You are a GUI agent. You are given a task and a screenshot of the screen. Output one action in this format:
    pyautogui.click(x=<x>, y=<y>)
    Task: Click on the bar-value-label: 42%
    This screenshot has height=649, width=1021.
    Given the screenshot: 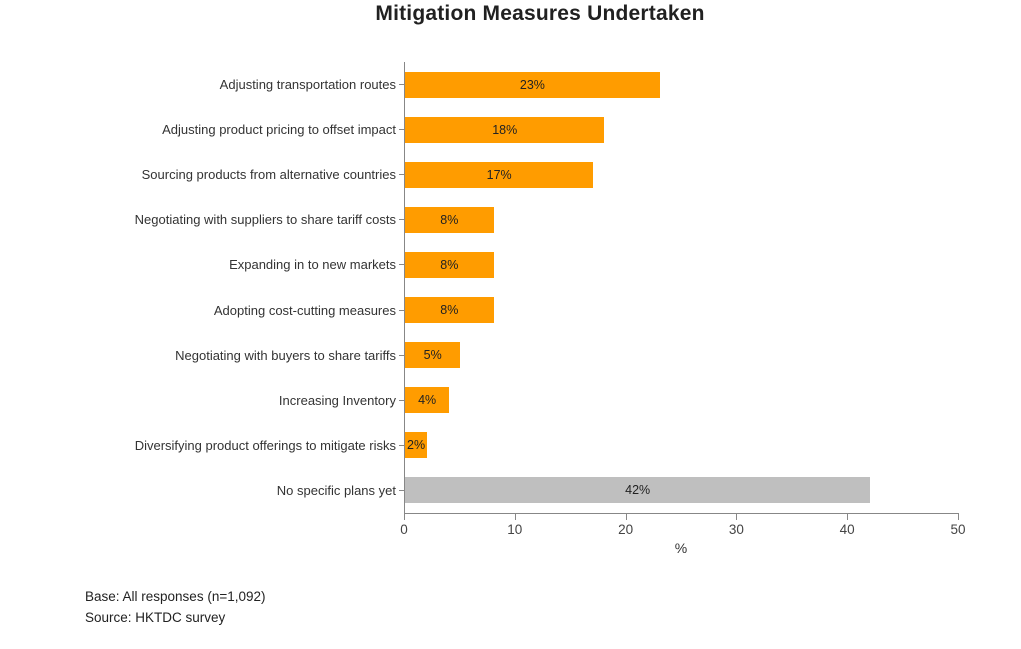 What is the action you would take?
    pyautogui.click(x=638, y=490)
    